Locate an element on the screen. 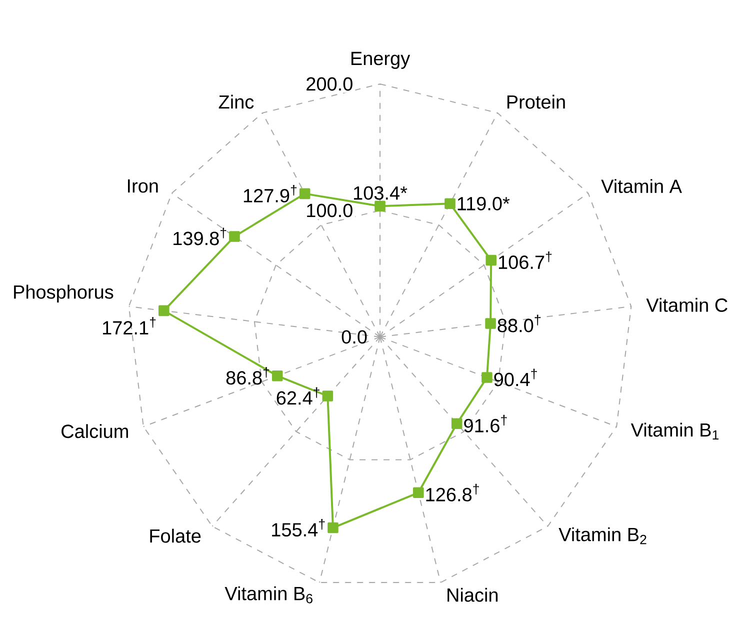 The height and width of the screenshot is (620, 737). spoke-label: Protein is located at coordinates (536, 101).